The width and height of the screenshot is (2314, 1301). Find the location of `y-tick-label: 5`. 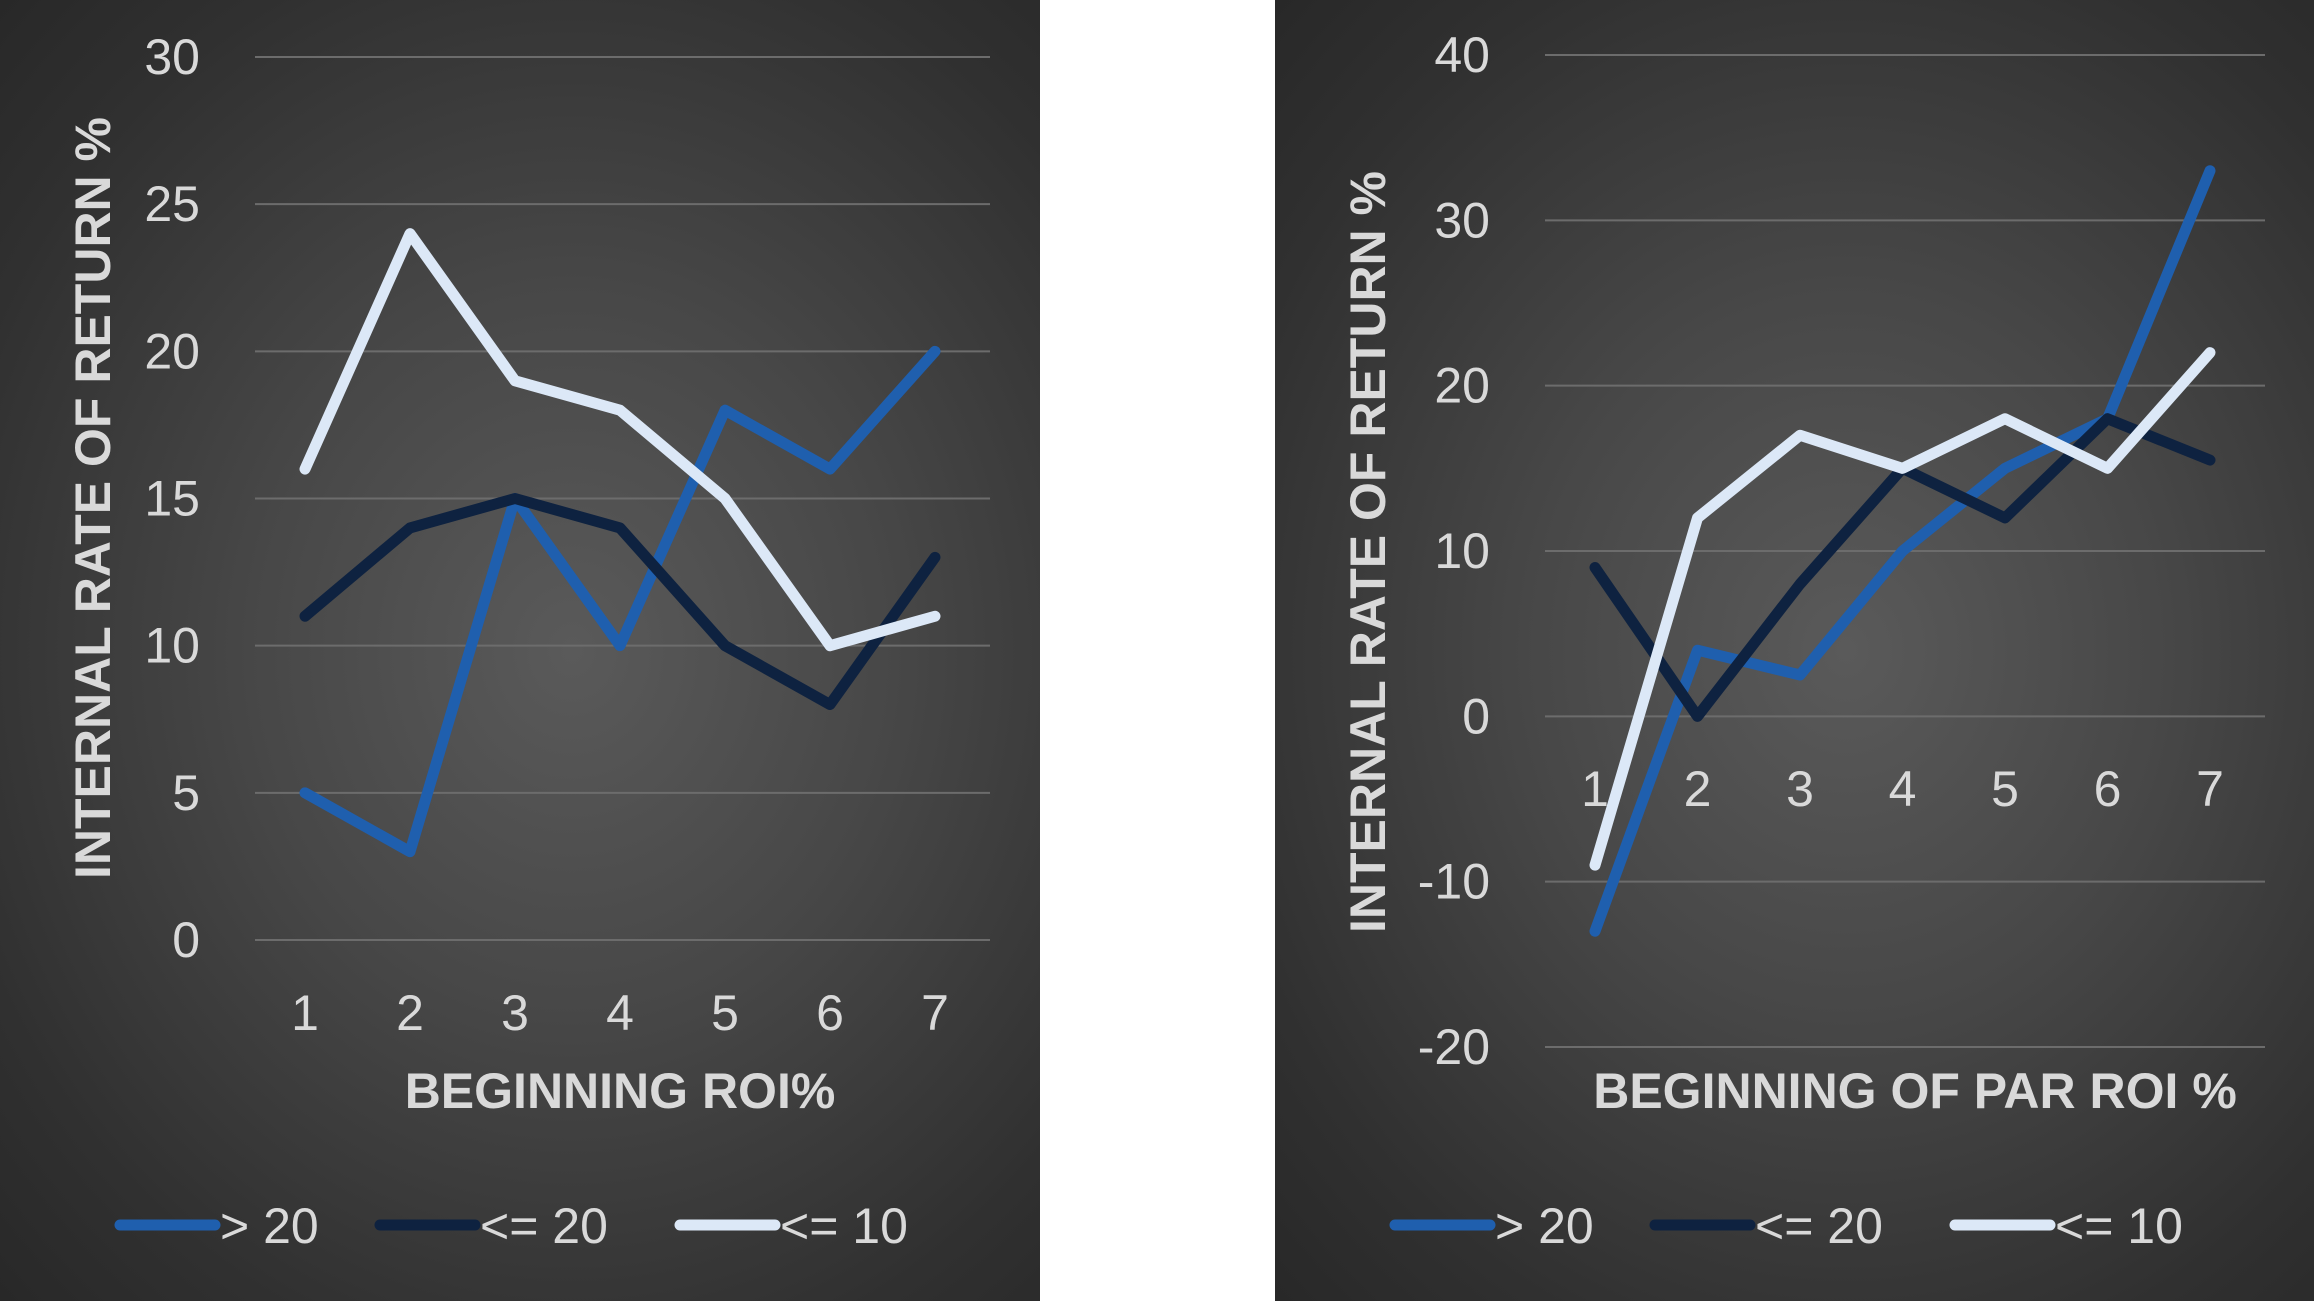

y-tick-label: 5 is located at coordinates (186, 793).